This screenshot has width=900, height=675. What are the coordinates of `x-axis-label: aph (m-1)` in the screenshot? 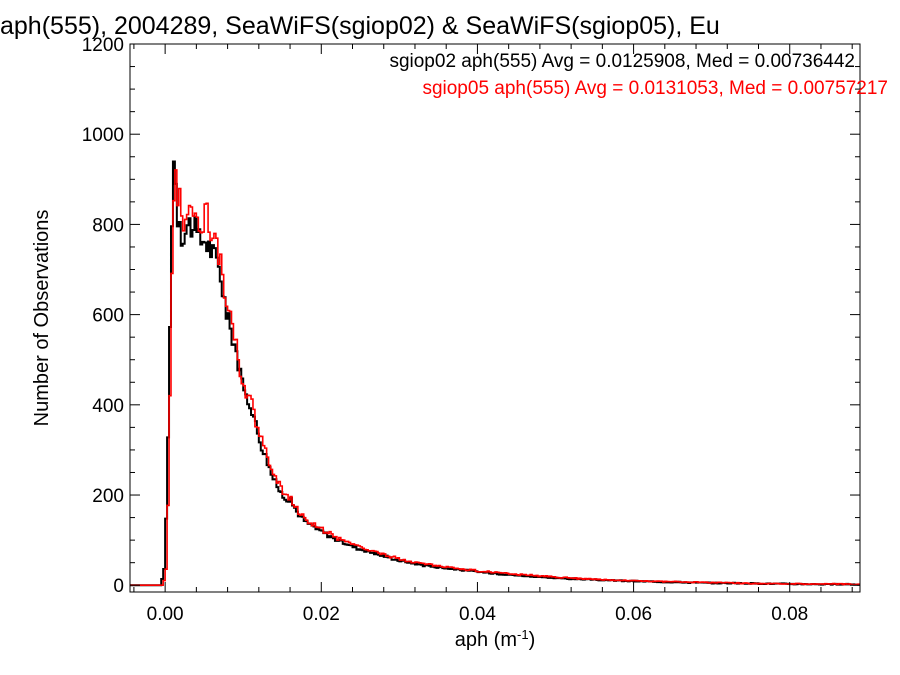 It's located at (495, 639).